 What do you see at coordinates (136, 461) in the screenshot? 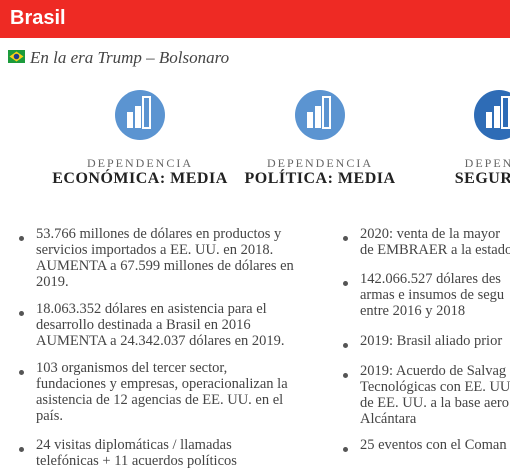
I see `bullet-text: telefónicas + 11 acuerdos políticos` at bounding box center [136, 461].